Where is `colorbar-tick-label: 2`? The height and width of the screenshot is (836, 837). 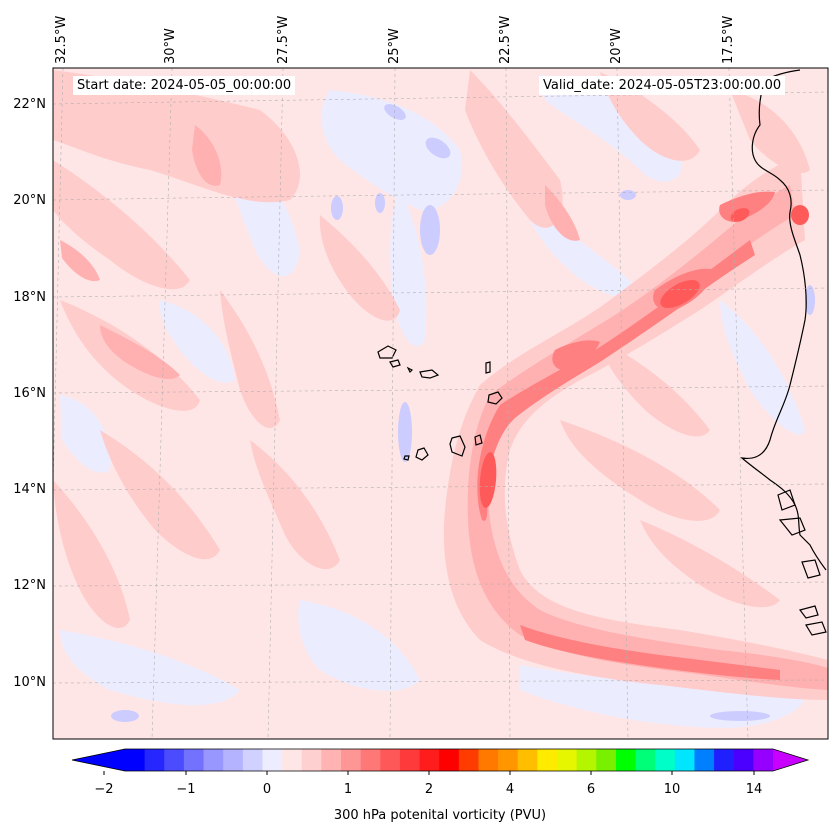 colorbar-tick-label: 2 is located at coordinates (429, 789).